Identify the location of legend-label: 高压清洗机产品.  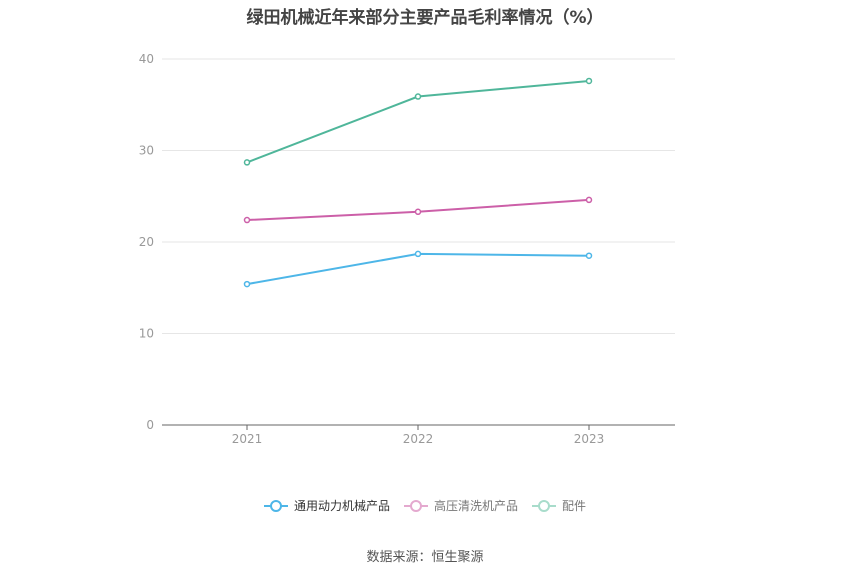
(475, 506).